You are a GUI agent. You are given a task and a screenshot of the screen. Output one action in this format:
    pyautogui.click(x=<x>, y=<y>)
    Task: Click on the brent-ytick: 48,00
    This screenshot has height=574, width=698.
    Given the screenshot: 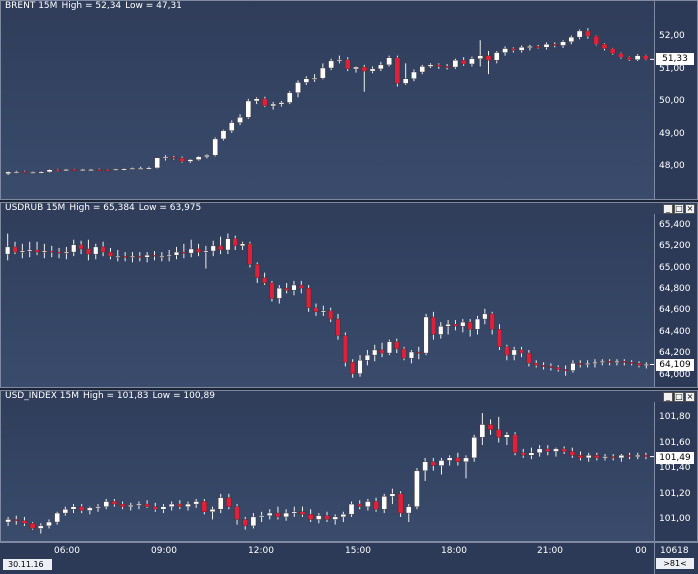 What is the action you would take?
    pyautogui.click(x=672, y=166)
    